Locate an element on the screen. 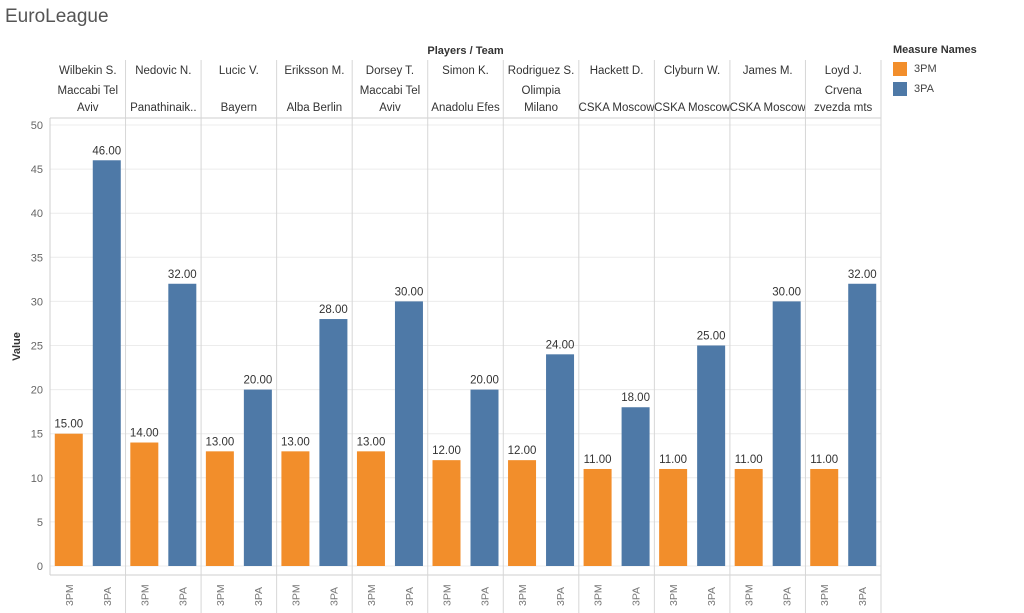 The width and height of the screenshot is (1024, 613). y-tick-label: 50 is located at coordinates (37, 126).